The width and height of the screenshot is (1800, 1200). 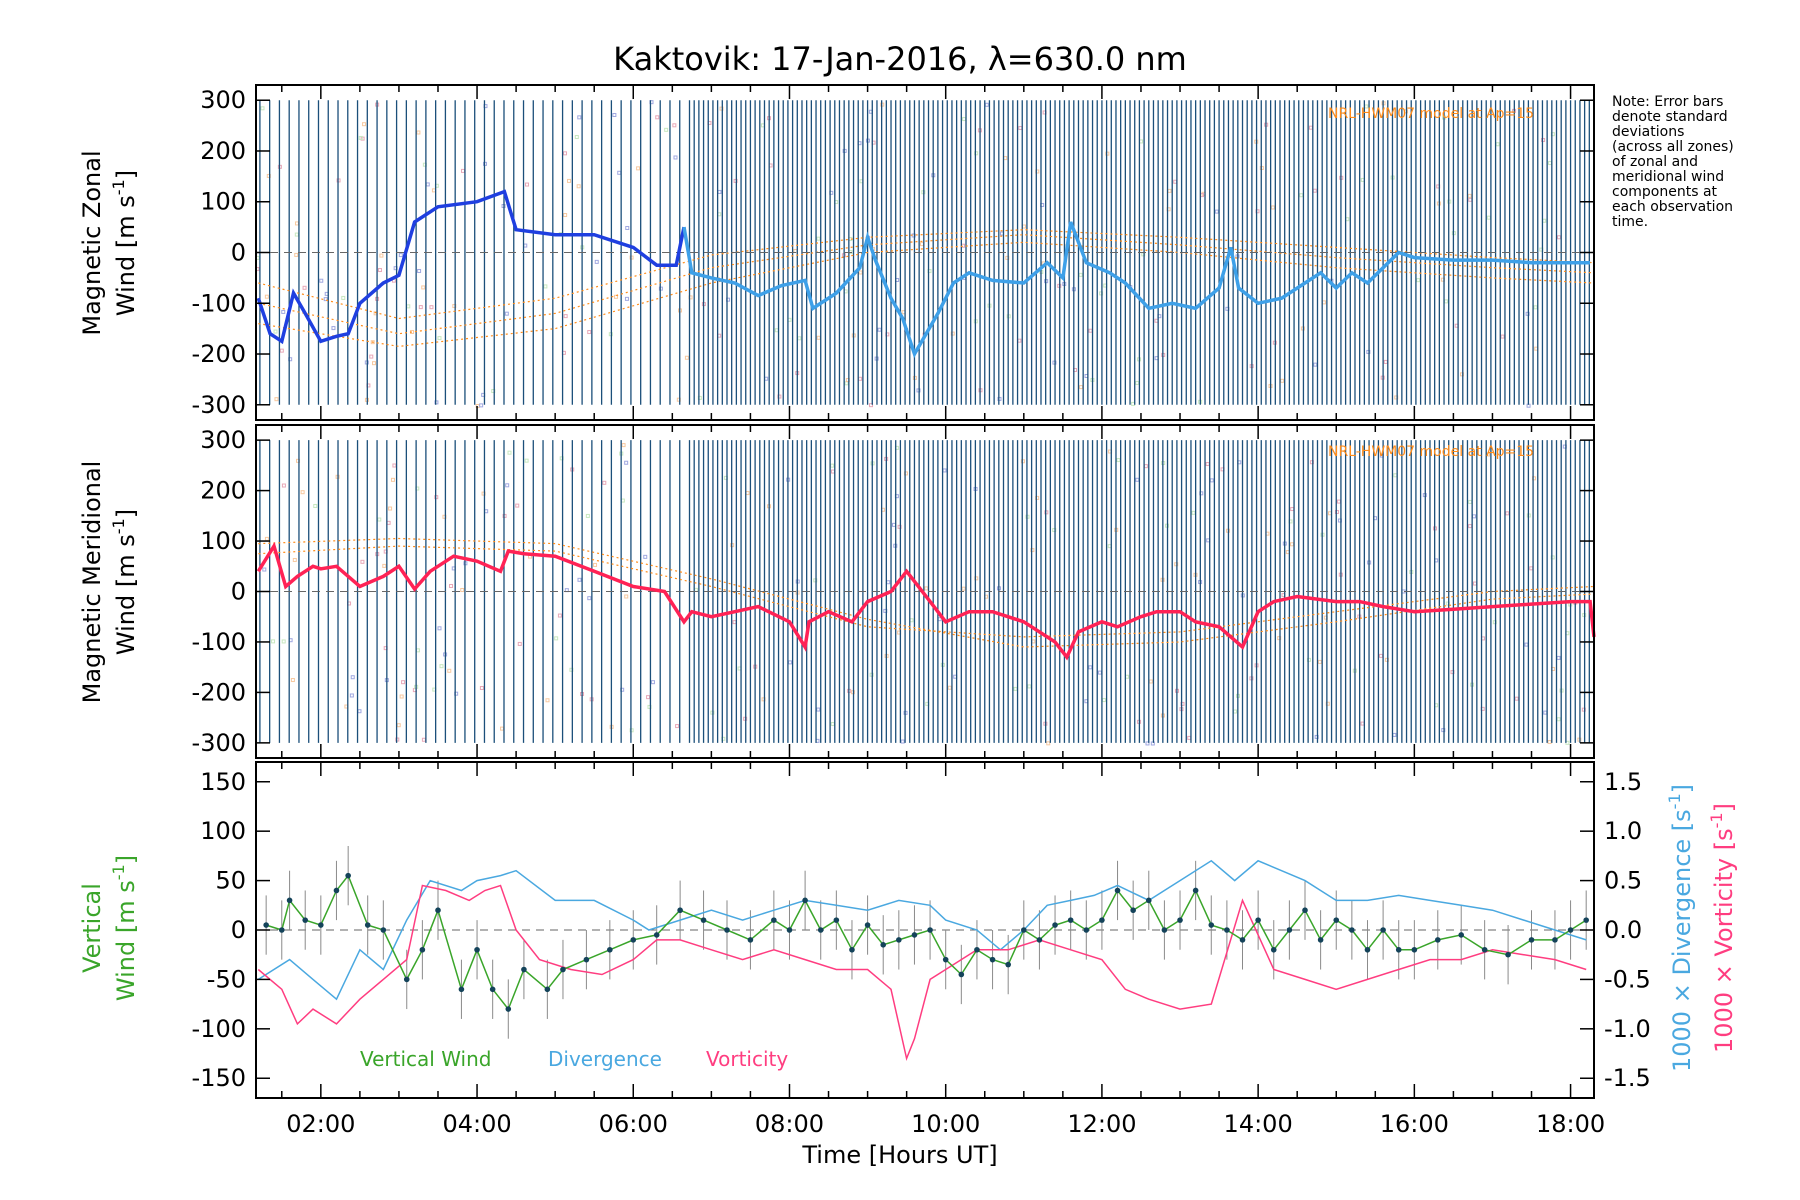 What do you see at coordinates (1623, 831) in the screenshot?
I see `y-right-tick-label: 1.0` at bounding box center [1623, 831].